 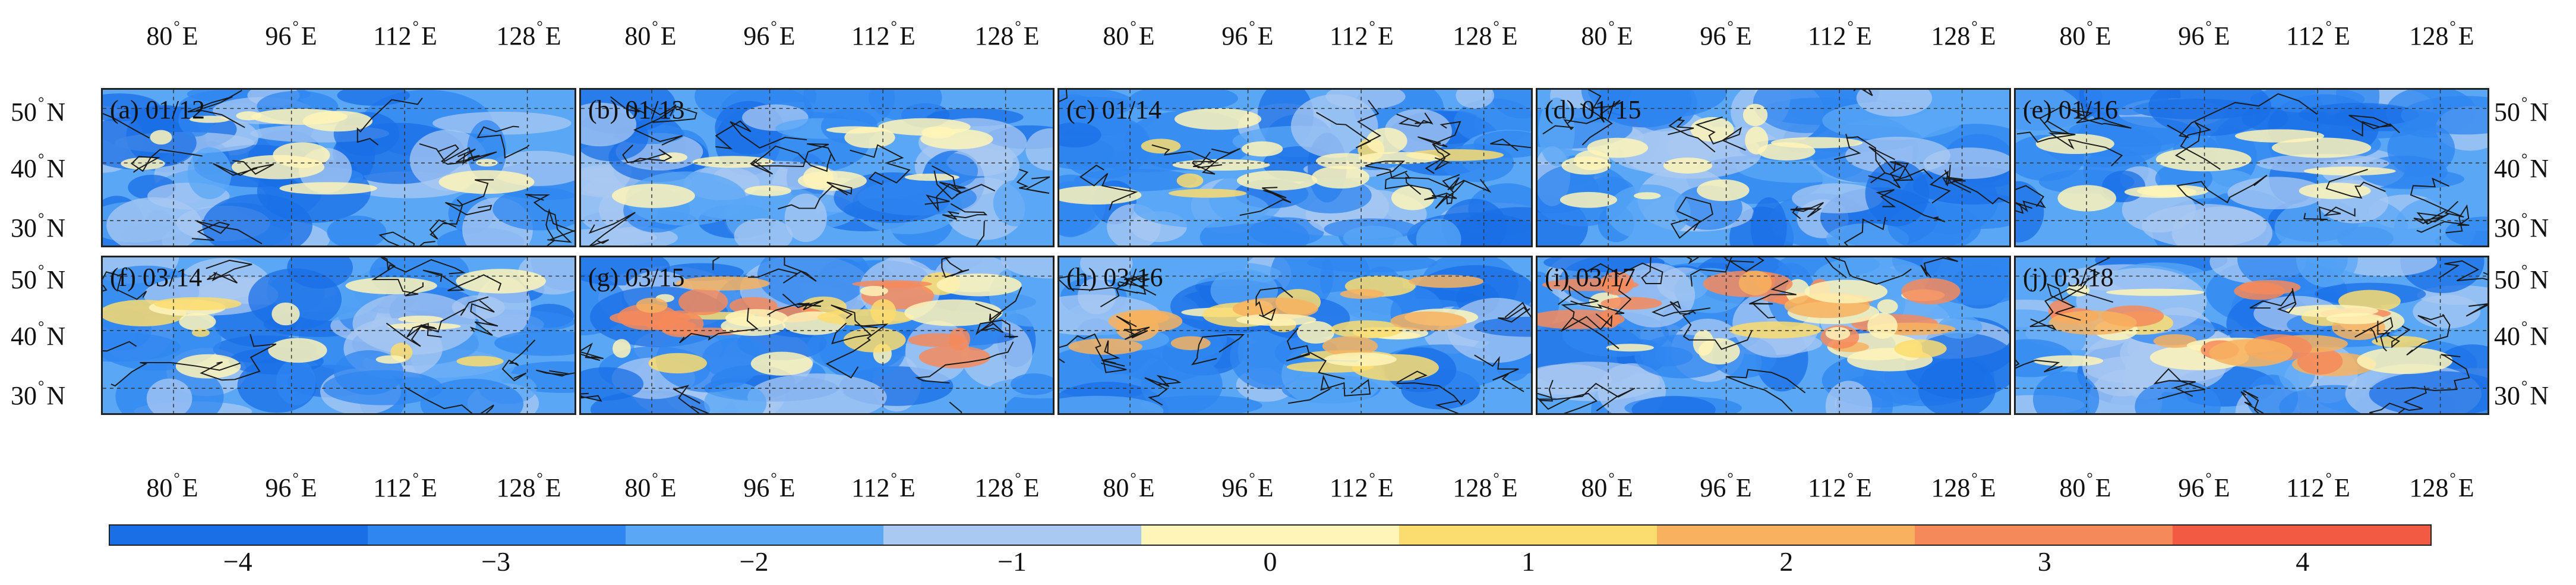 What do you see at coordinates (1362, 34) in the screenshot?
I see `lon-label-top-10: 112°E` at bounding box center [1362, 34].